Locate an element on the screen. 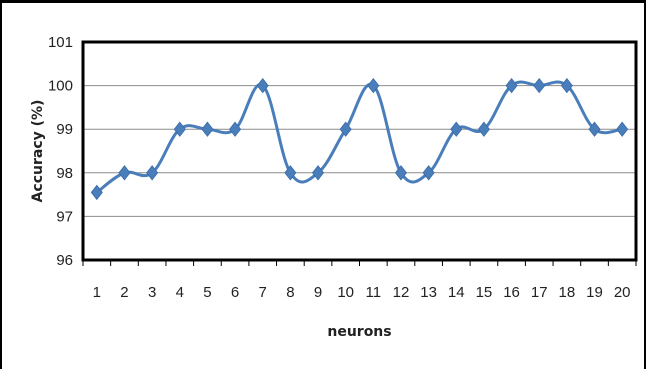 This screenshot has width=646, height=372. x-axis-title: neurons is located at coordinates (359, 332).